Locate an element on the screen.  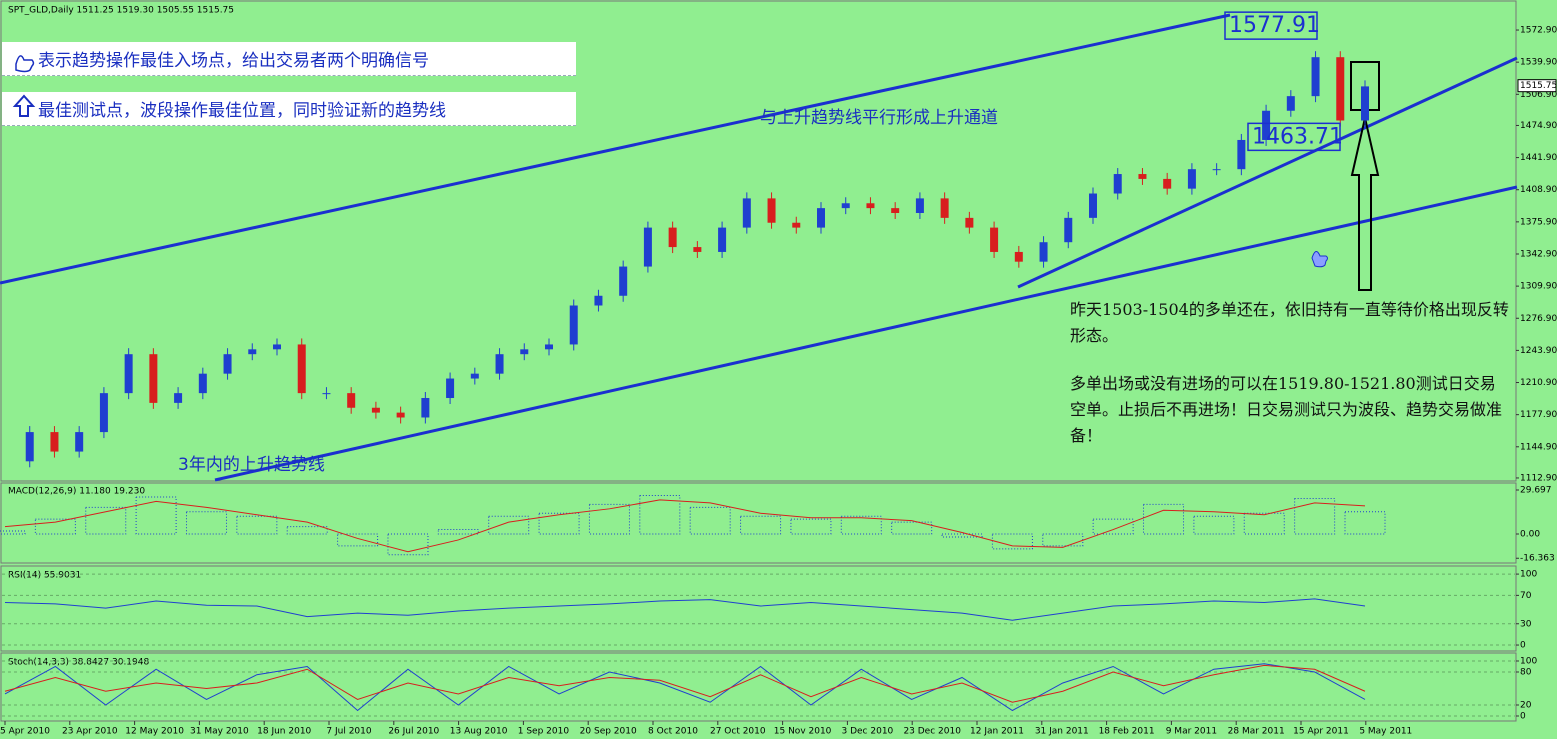
signal-line is located at coordinates (685, 526).